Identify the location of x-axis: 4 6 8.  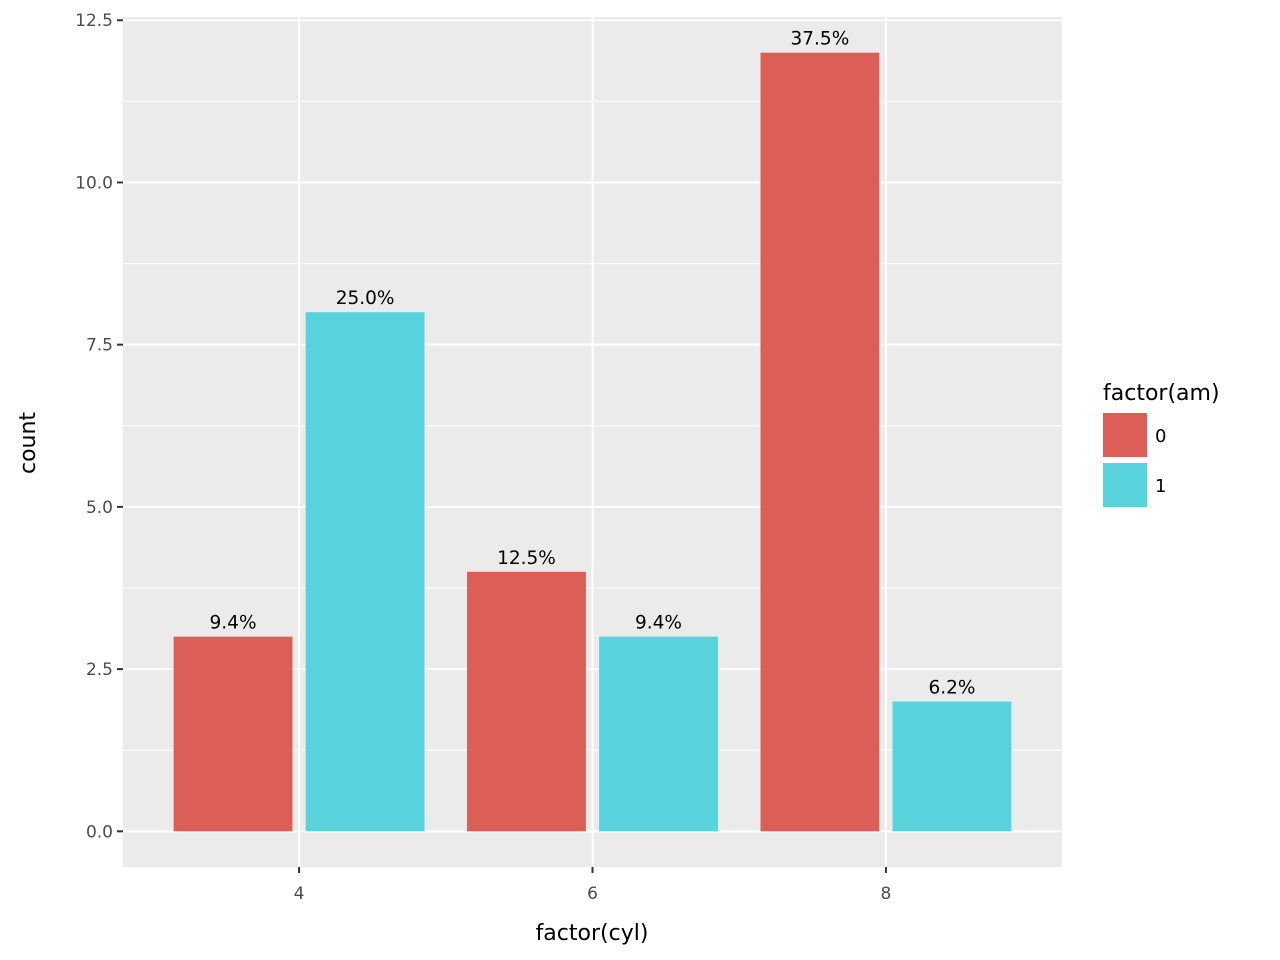
(593, 885).